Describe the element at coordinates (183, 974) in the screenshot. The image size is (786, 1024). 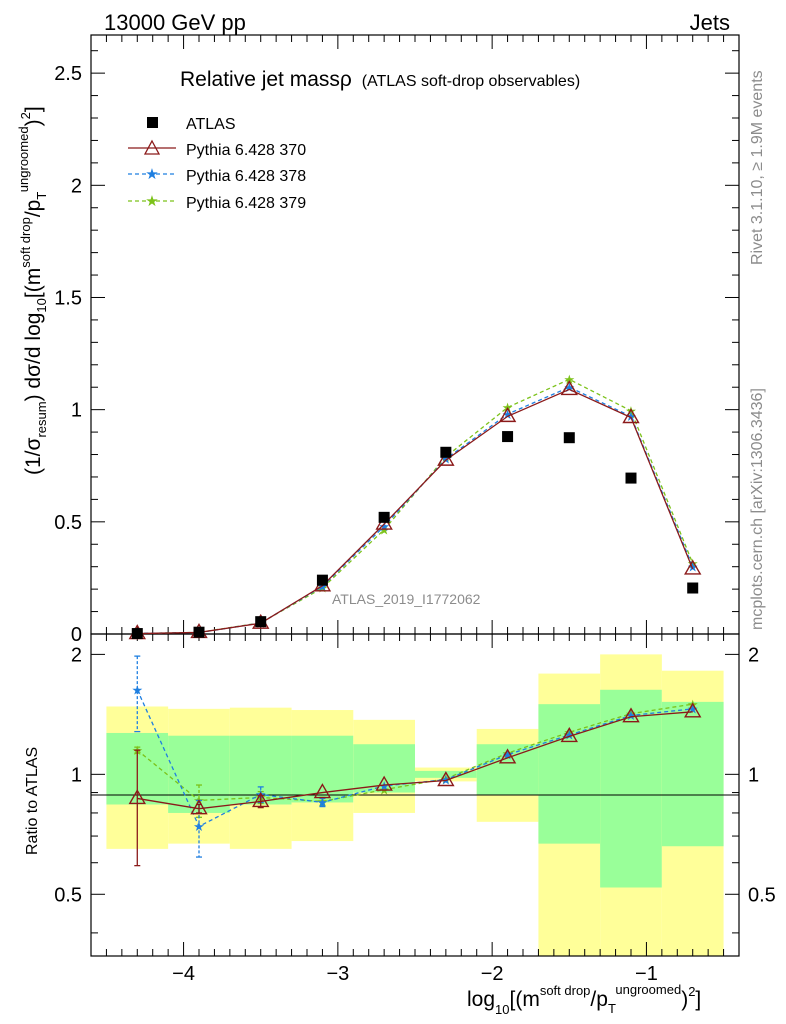
I see `x-tick-label: −4` at that location.